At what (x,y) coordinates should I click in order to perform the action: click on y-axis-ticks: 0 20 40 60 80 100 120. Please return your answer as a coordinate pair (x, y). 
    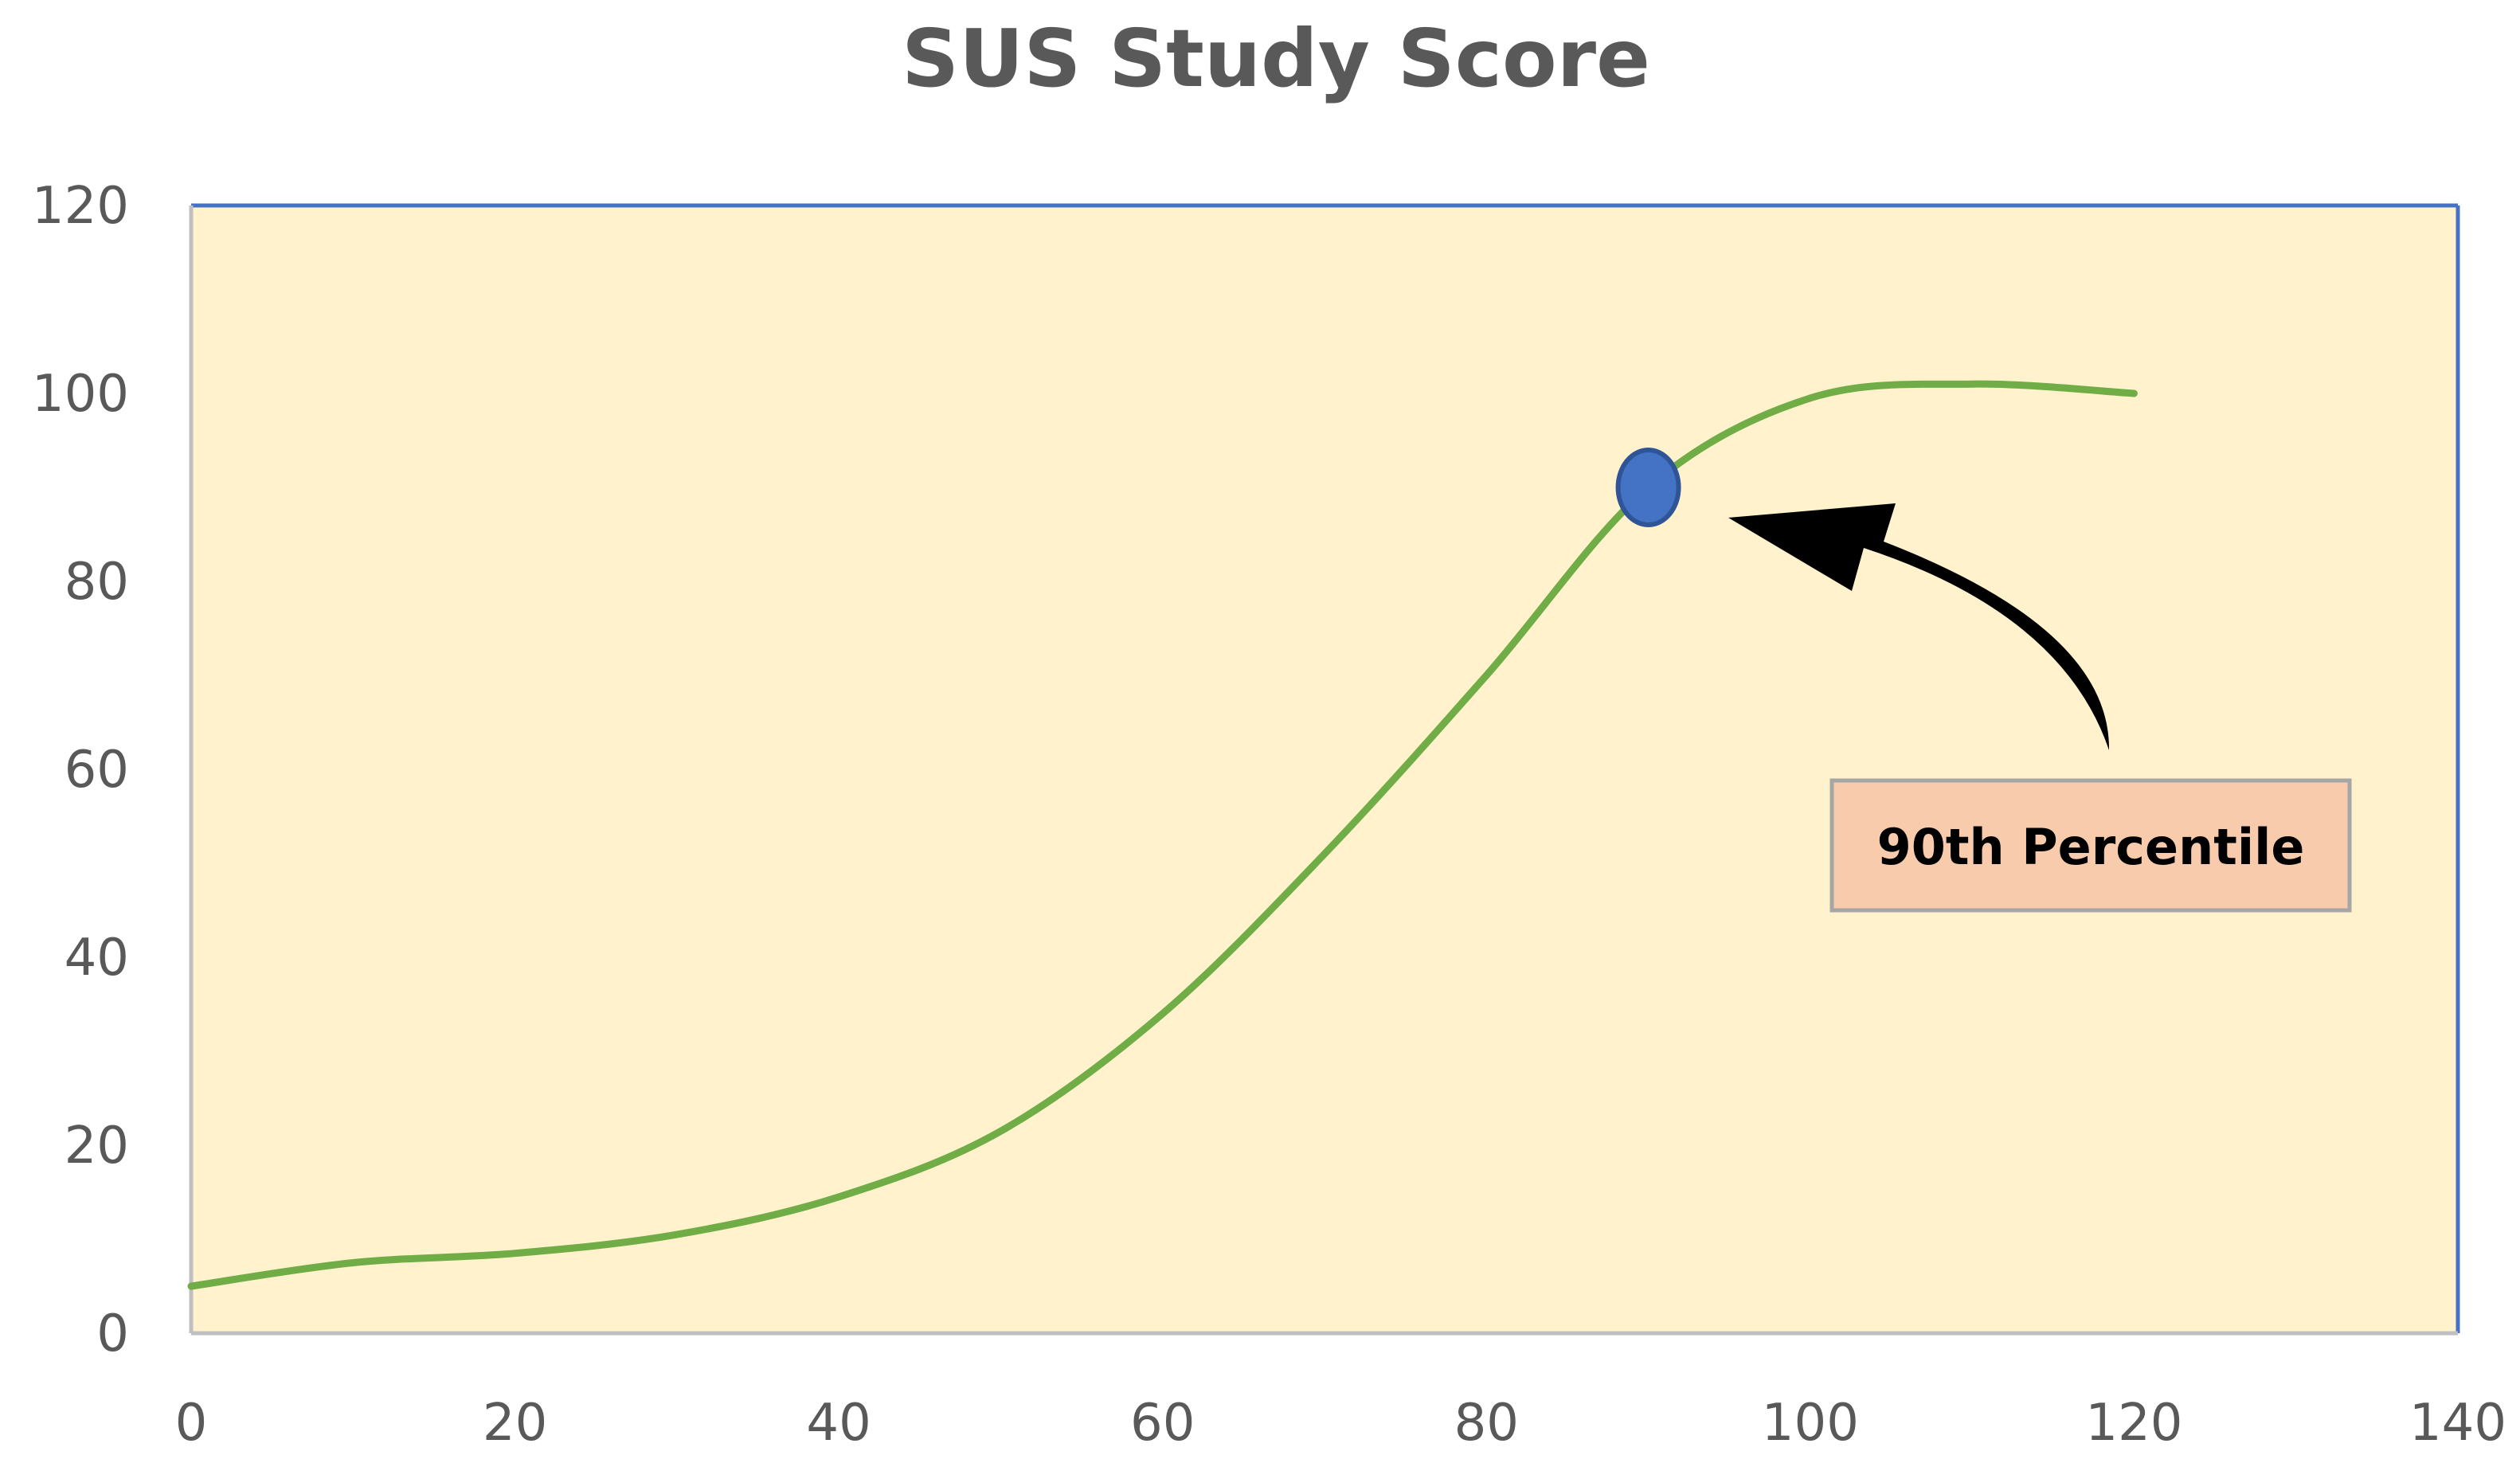
    Looking at the image, I should click on (80, 770).